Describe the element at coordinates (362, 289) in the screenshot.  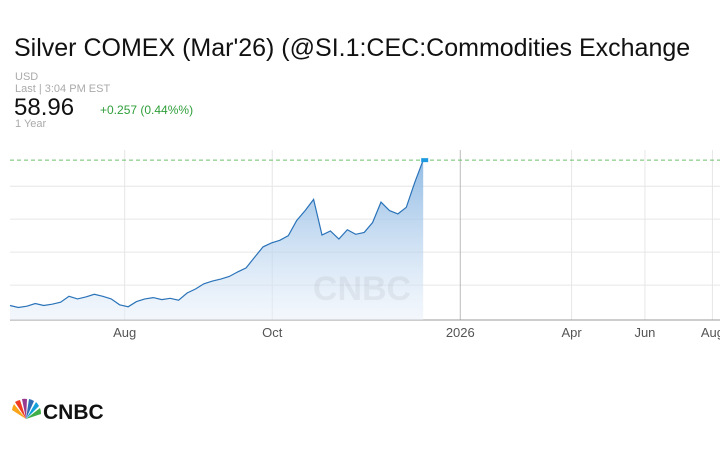
I see `watermark: CNBC` at that location.